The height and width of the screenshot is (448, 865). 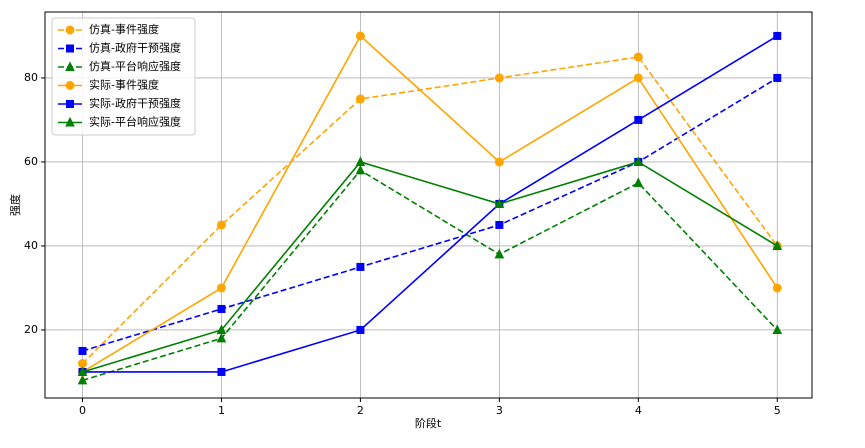 I want to click on y-axis-label: 强度, so click(x=15, y=205).